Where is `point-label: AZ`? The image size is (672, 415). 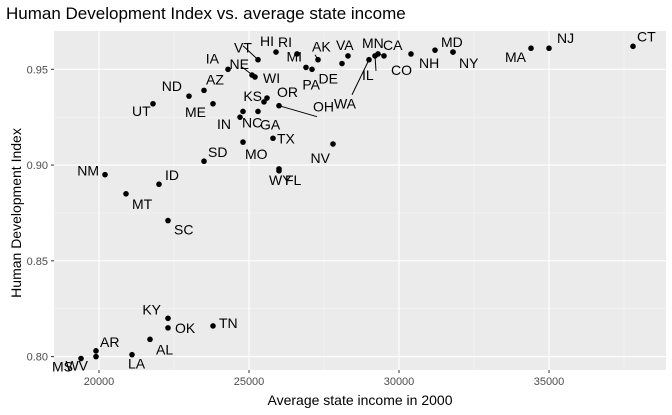 point-label: AZ is located at coordinates (215, 79).